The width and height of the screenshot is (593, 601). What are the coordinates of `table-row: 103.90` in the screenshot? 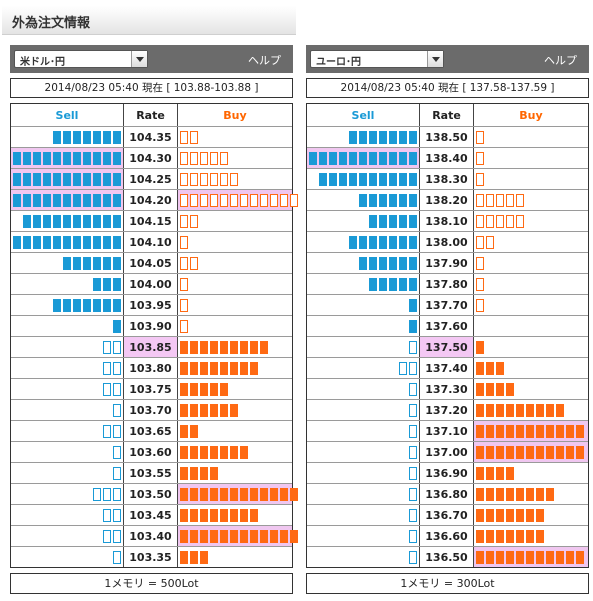 It's located at (151, 326).